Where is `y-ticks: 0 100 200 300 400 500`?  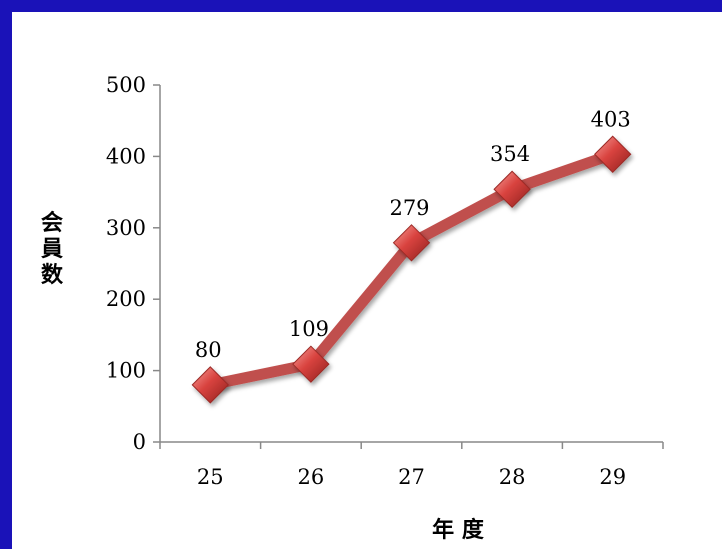
y-ticks: 0 100 200 300 400 500 is located at coordinates (133, 263).